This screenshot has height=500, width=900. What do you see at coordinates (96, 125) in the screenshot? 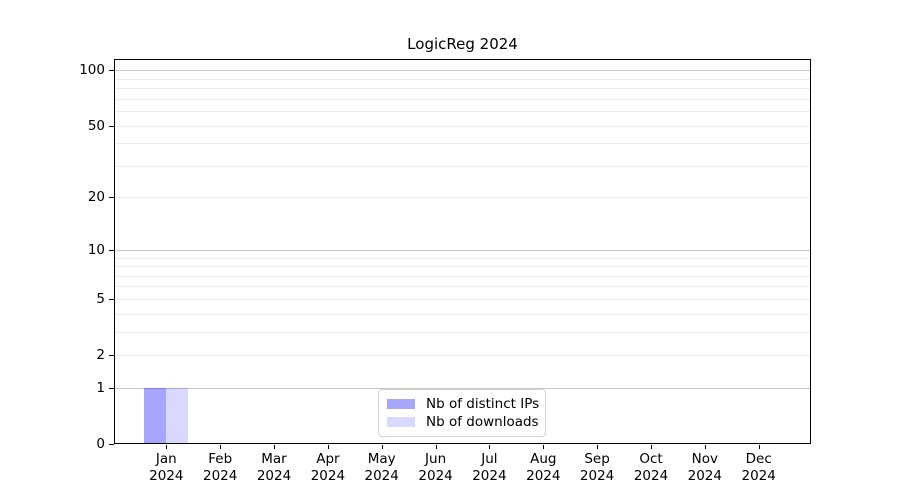
I see `y-tick-label: 50` at bounding box center [96, 125].